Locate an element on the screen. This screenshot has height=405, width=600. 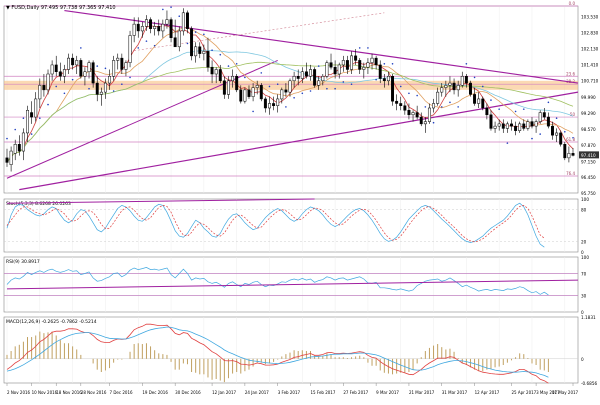
stoch-main-line is located at coordinates (275, 225).